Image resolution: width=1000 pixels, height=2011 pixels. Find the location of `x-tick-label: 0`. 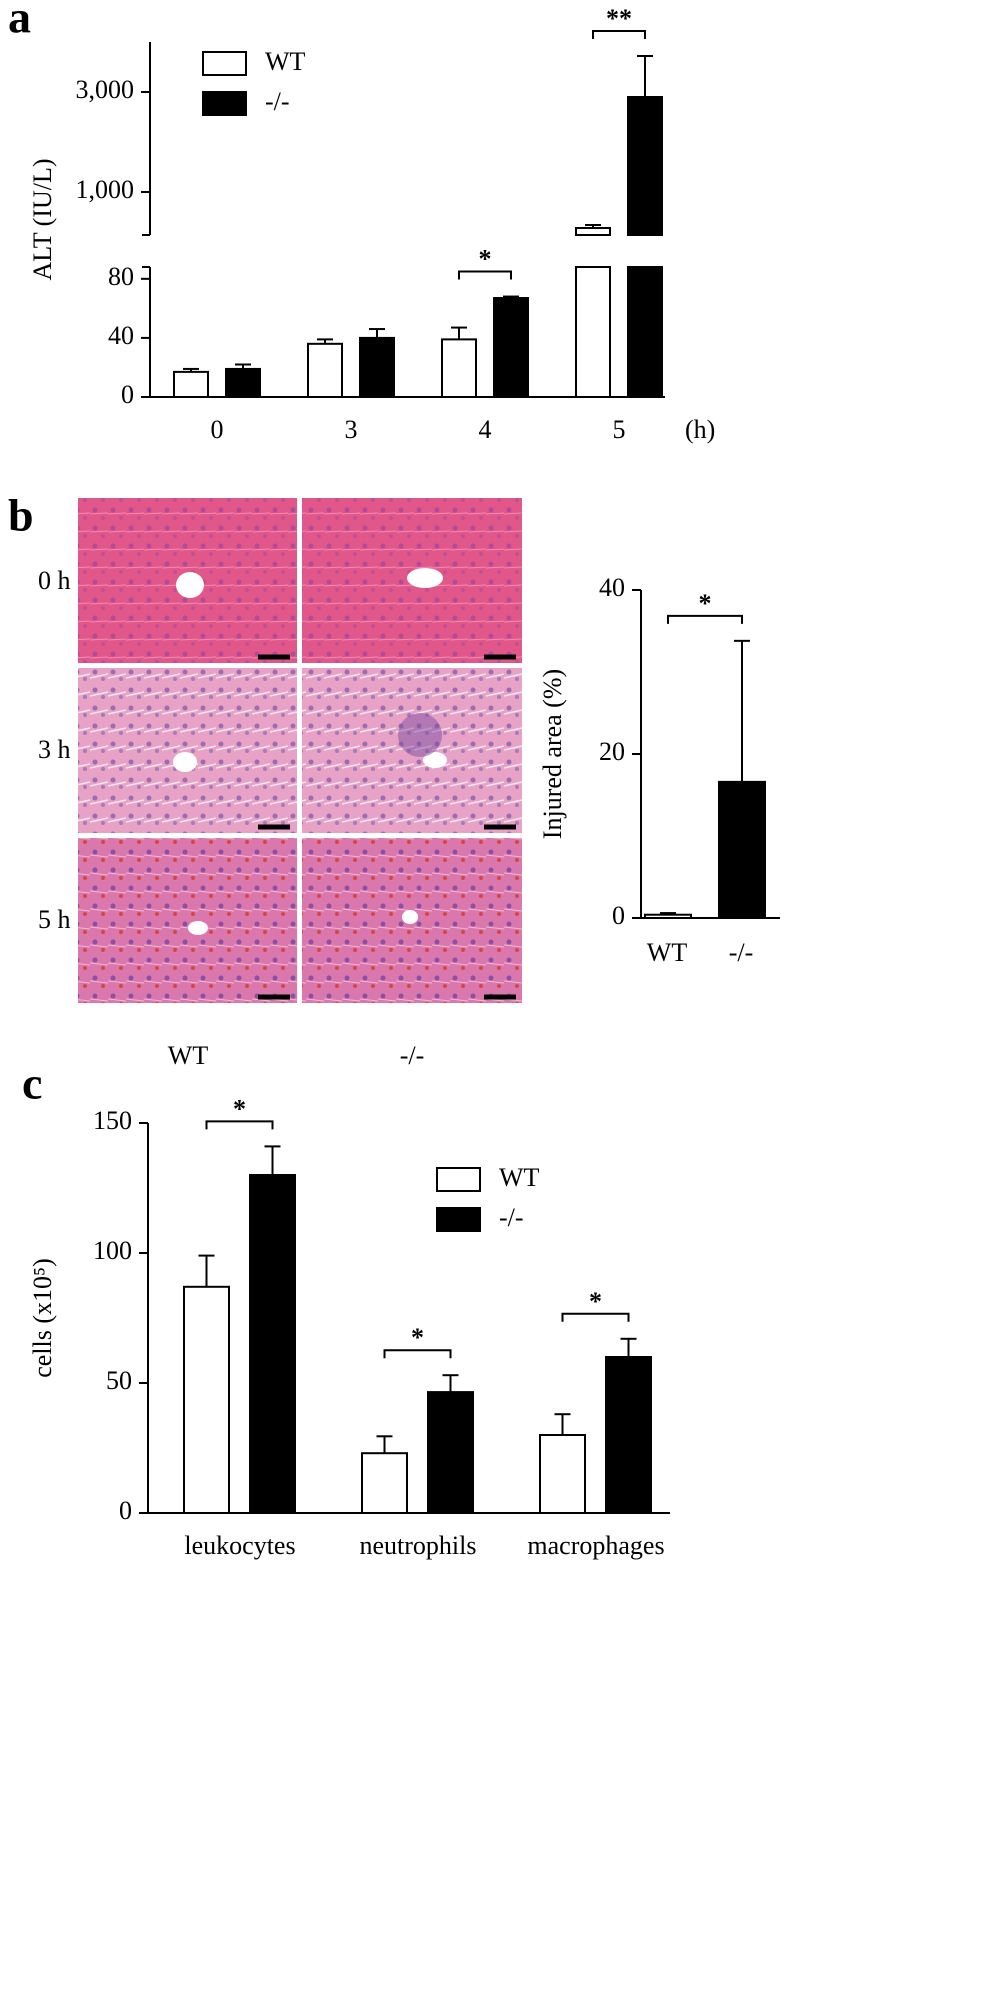

x-tick-label: 0 is located at coordinates (217, 429).